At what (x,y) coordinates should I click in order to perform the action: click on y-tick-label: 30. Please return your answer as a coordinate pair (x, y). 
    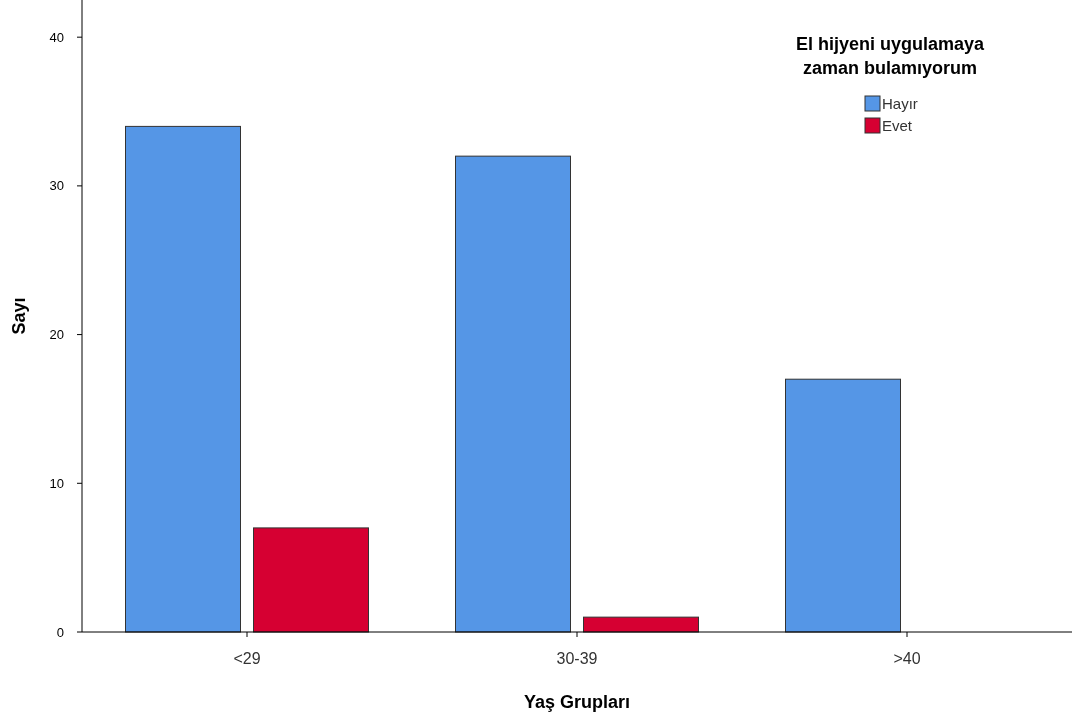
    Looking at the image, I should click on (56, 186).